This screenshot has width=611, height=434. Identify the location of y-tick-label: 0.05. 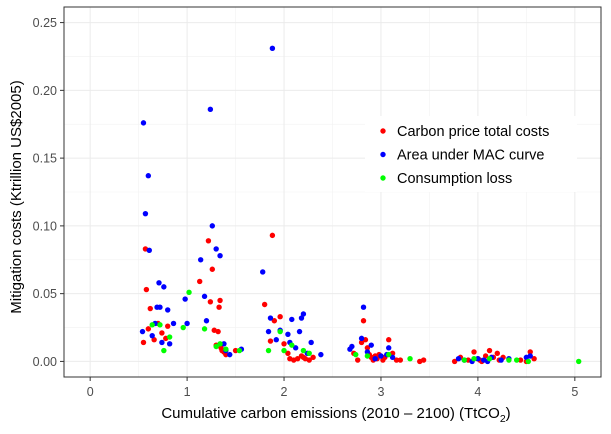
(45, 294).